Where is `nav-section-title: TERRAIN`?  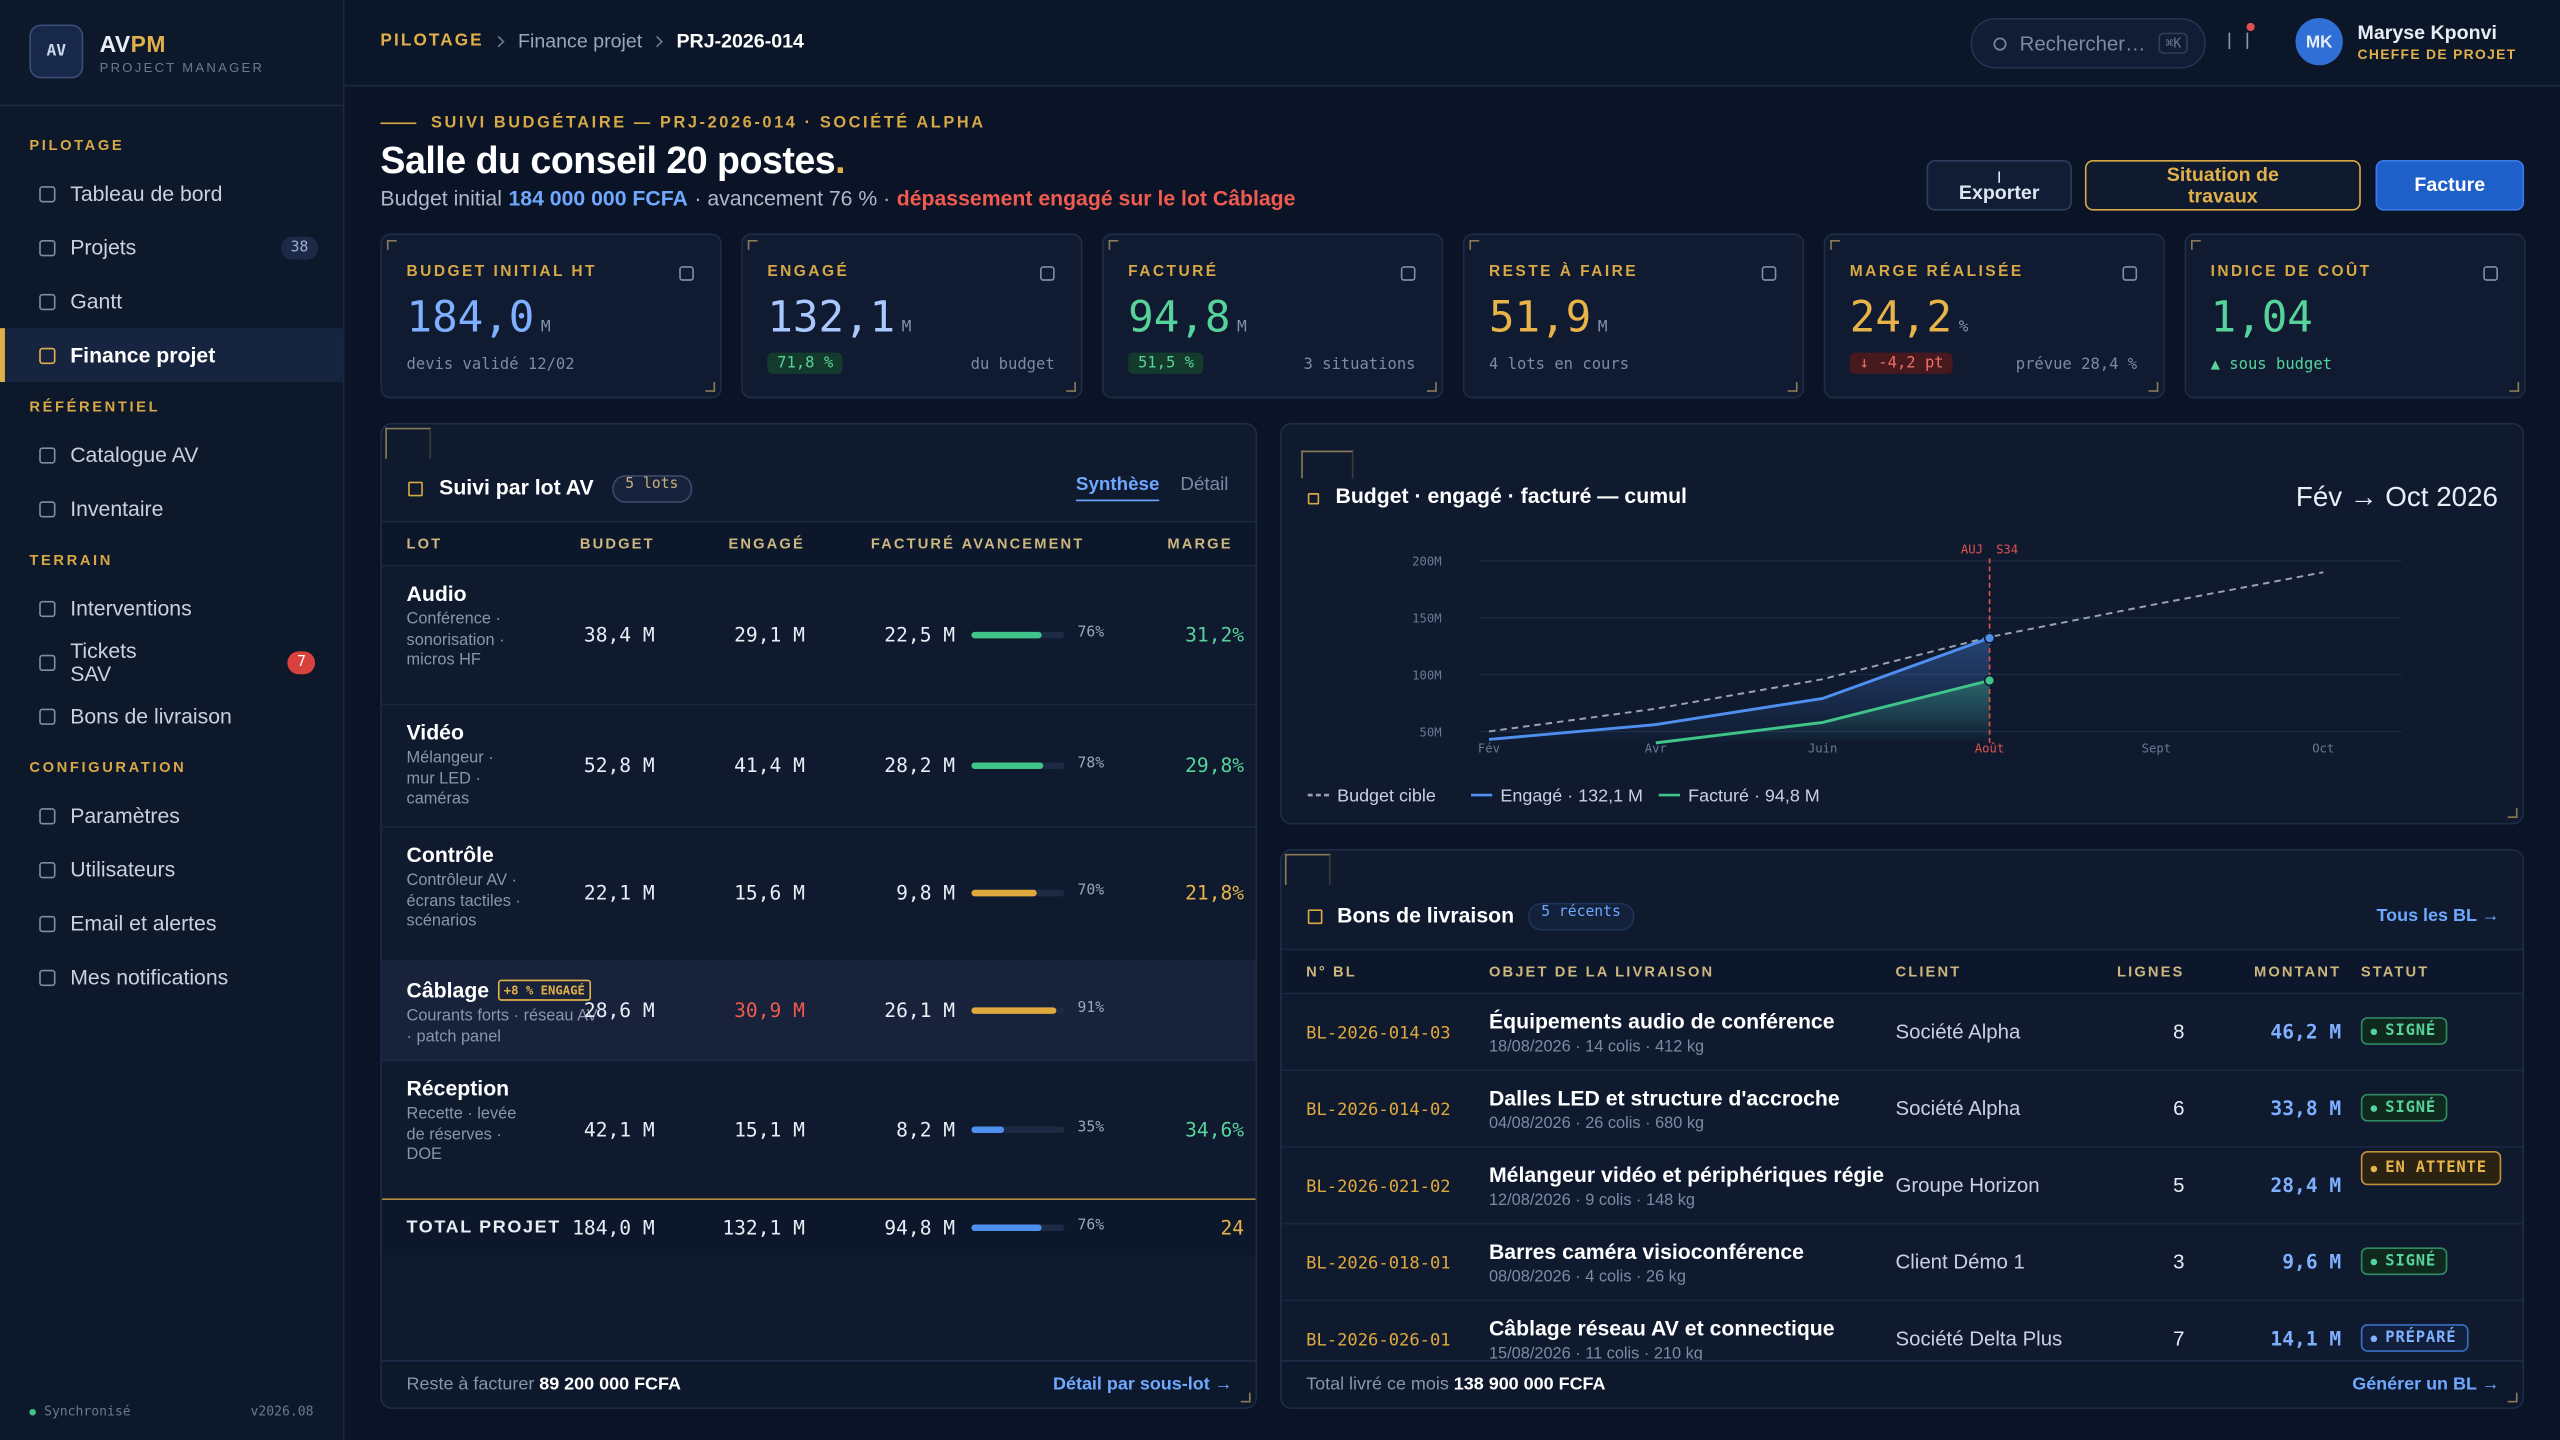 nav-section-title: TERRAIN is located at coordinates (71, 560).